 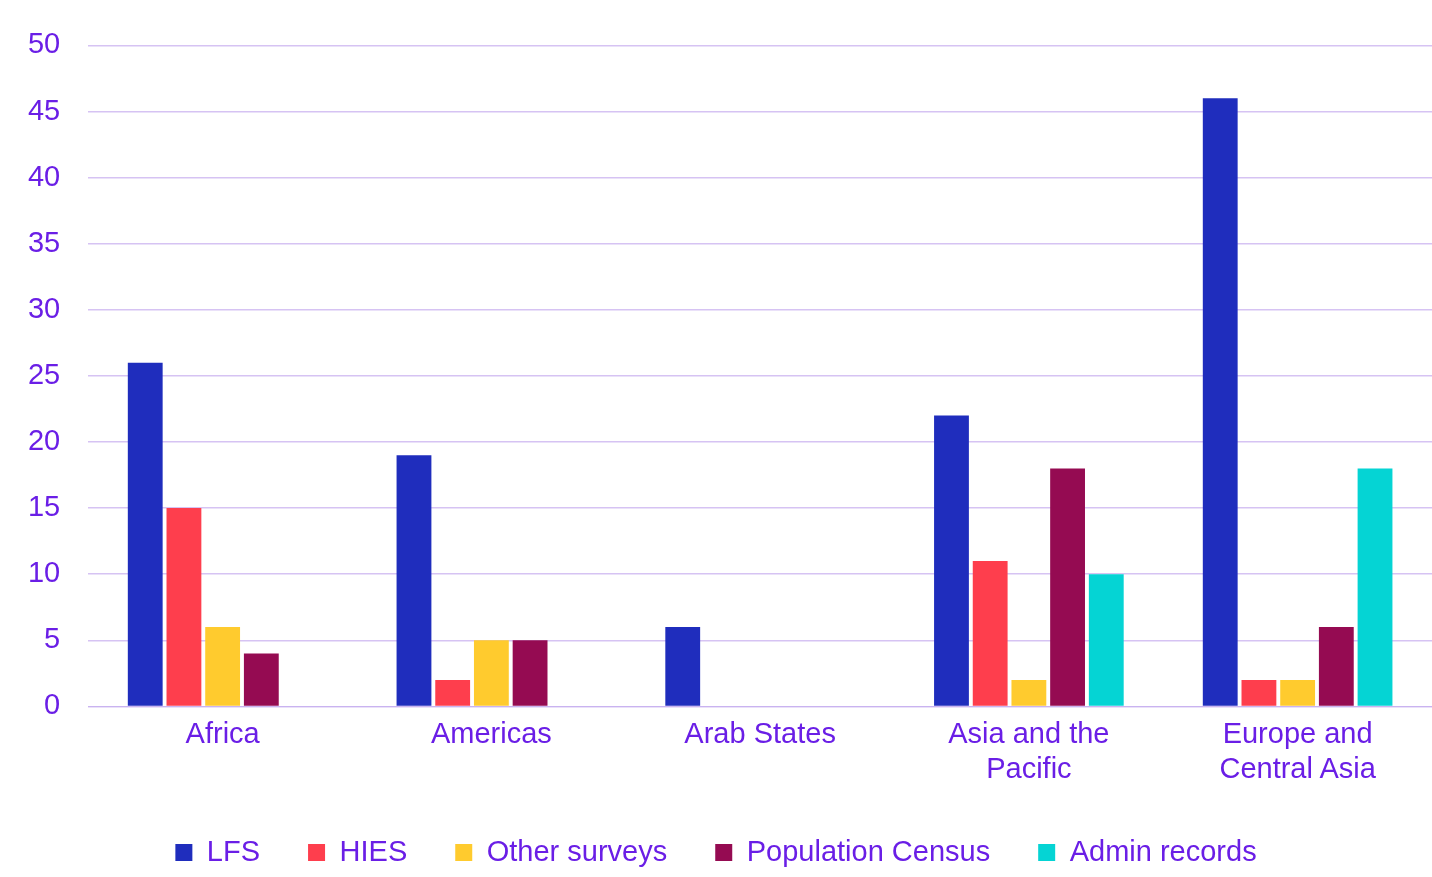 I want to click on y-tick-label: 15, so click(x=44, y=506).